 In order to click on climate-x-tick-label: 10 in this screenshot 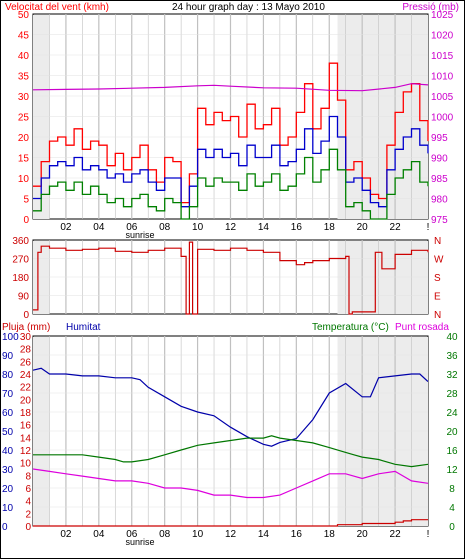, I will do `click(198, 534)`.